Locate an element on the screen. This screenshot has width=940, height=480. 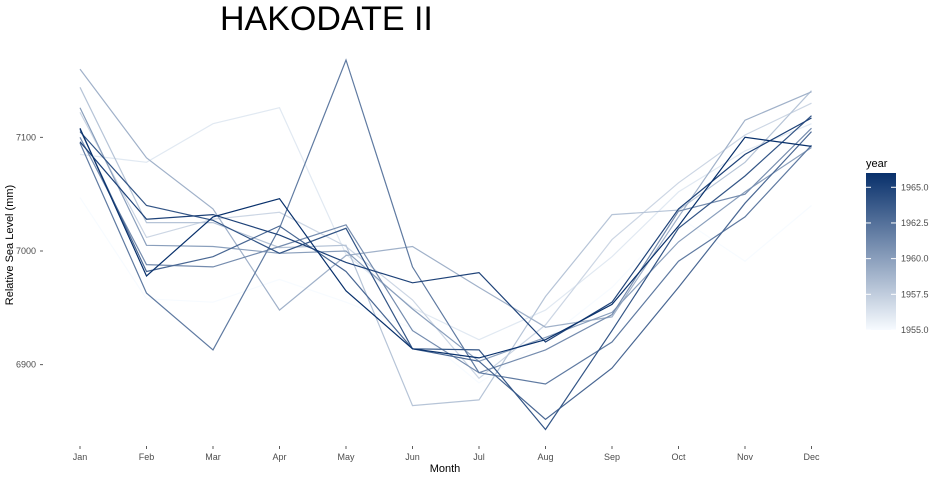
x-tick-label: Mar is located at coordinates (213, 457).